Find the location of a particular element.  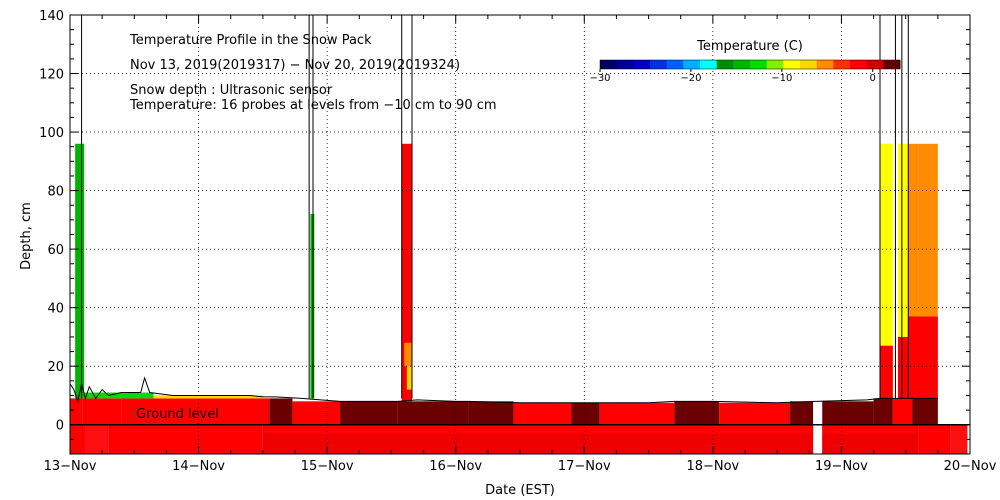

x-tick-label: 14−Nov is located at coordinates (198, 466).